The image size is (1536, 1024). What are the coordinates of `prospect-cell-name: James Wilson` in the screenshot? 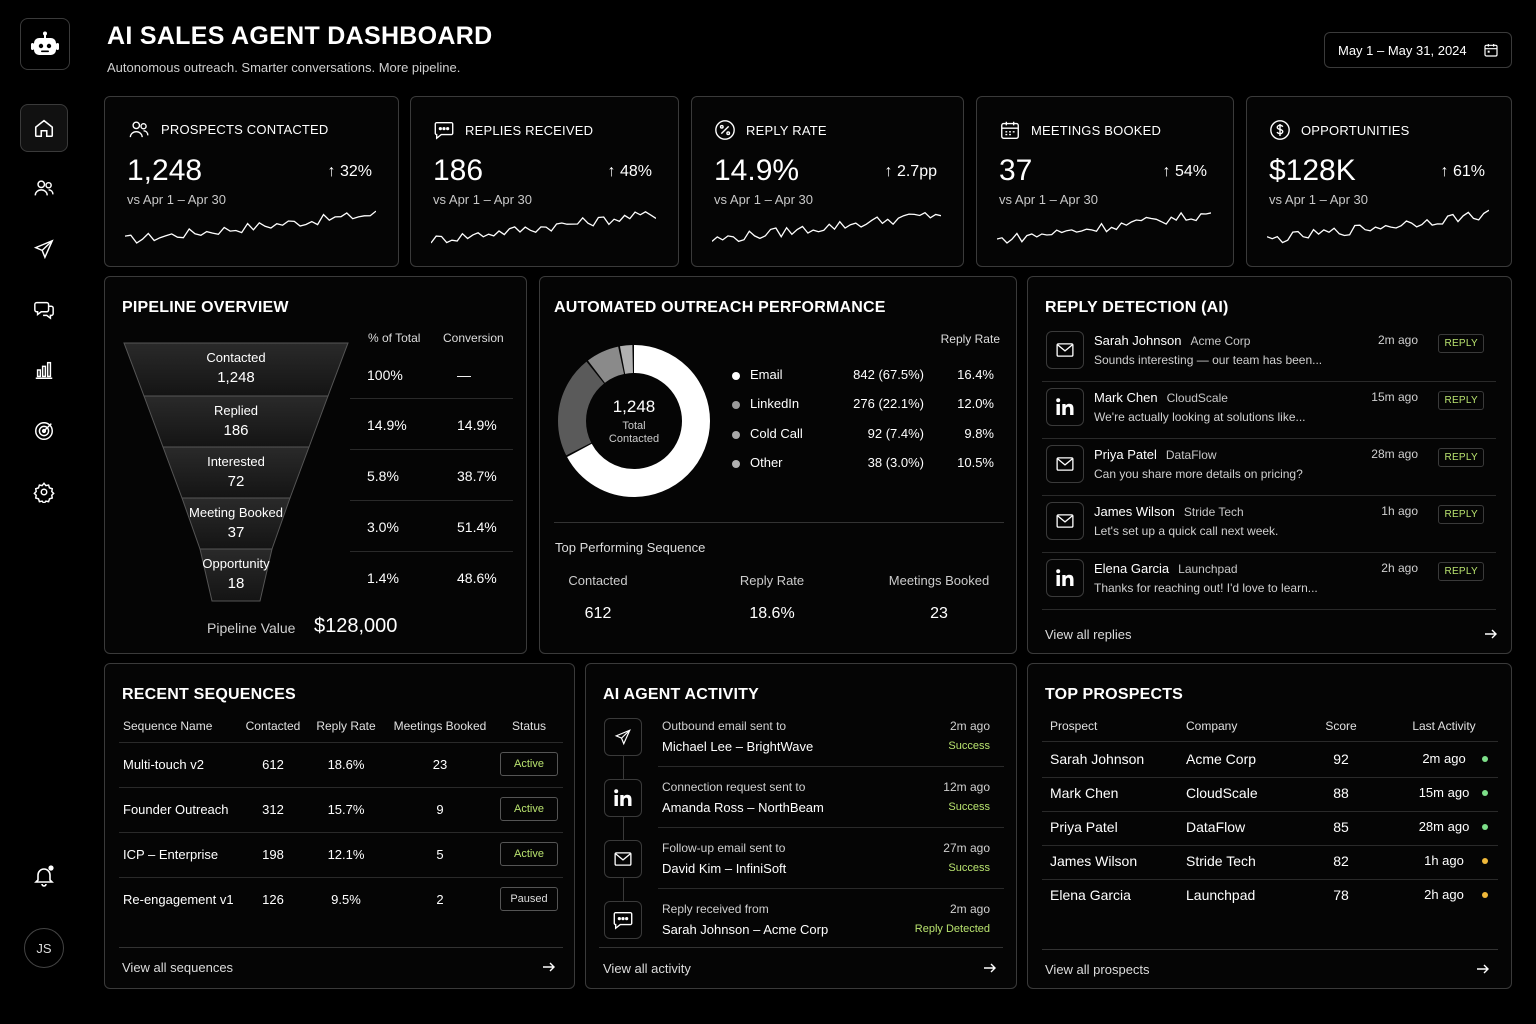 It's located at (1094, 861).